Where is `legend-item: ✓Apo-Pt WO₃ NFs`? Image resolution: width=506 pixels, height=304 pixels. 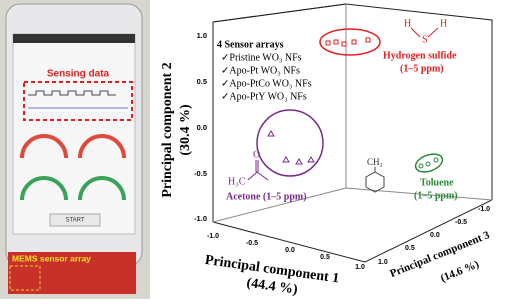
legend-item: ✓Apo-Pt WO₃ NFs is located at coordinates (260, 70).